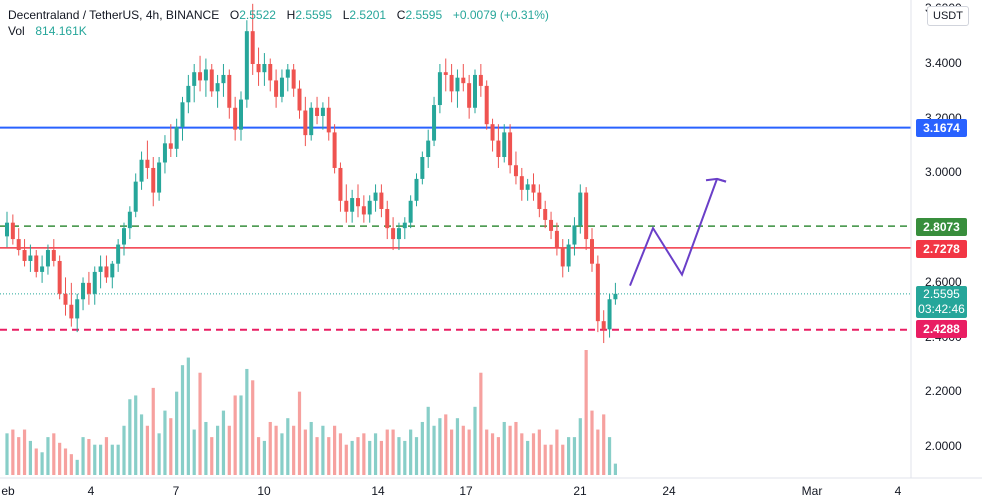 The width and height of the screenshot is (982, 502). I want to click on currency-button: USDT, so click(948, 16).